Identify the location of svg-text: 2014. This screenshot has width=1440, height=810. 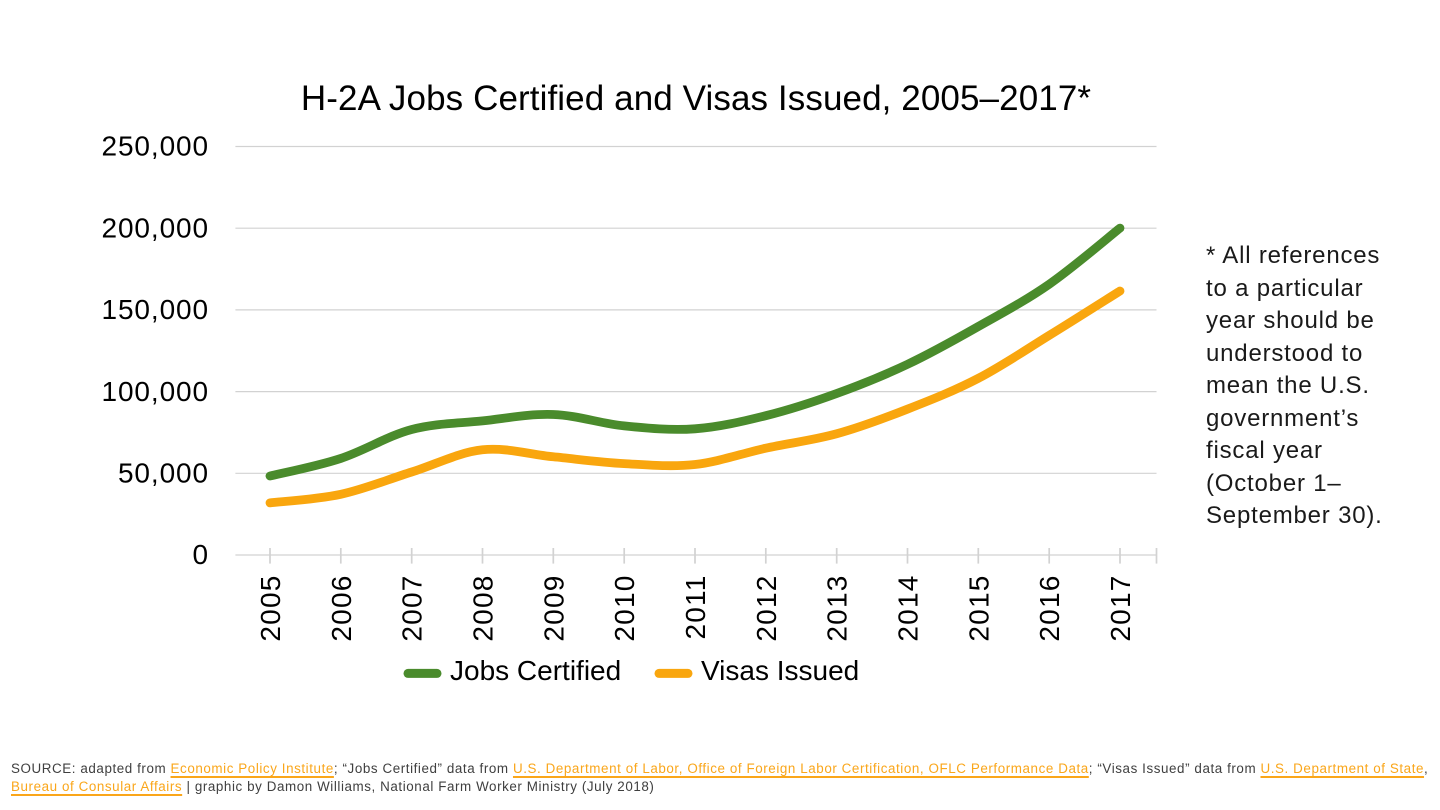
(908, 608).